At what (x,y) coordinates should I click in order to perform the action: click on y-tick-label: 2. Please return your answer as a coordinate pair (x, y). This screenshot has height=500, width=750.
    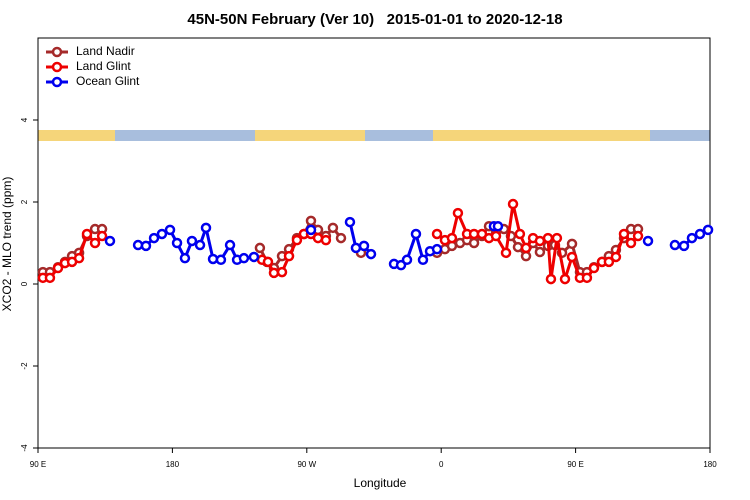
    Looking at the image, I should click on (24, 201).